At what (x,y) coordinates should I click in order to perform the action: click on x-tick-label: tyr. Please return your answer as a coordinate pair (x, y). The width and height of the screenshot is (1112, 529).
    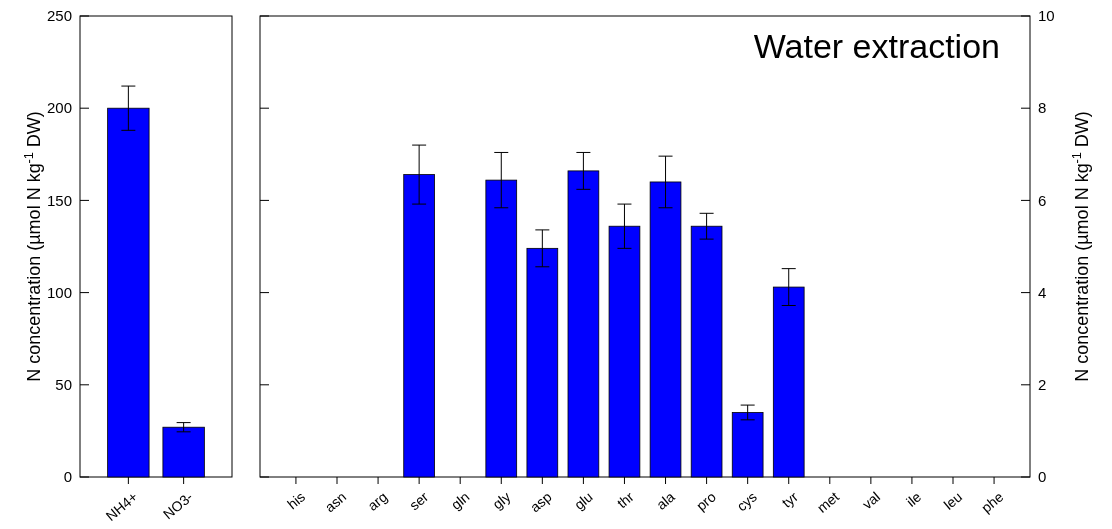
    Looking at the image, I should click on (790, 499).